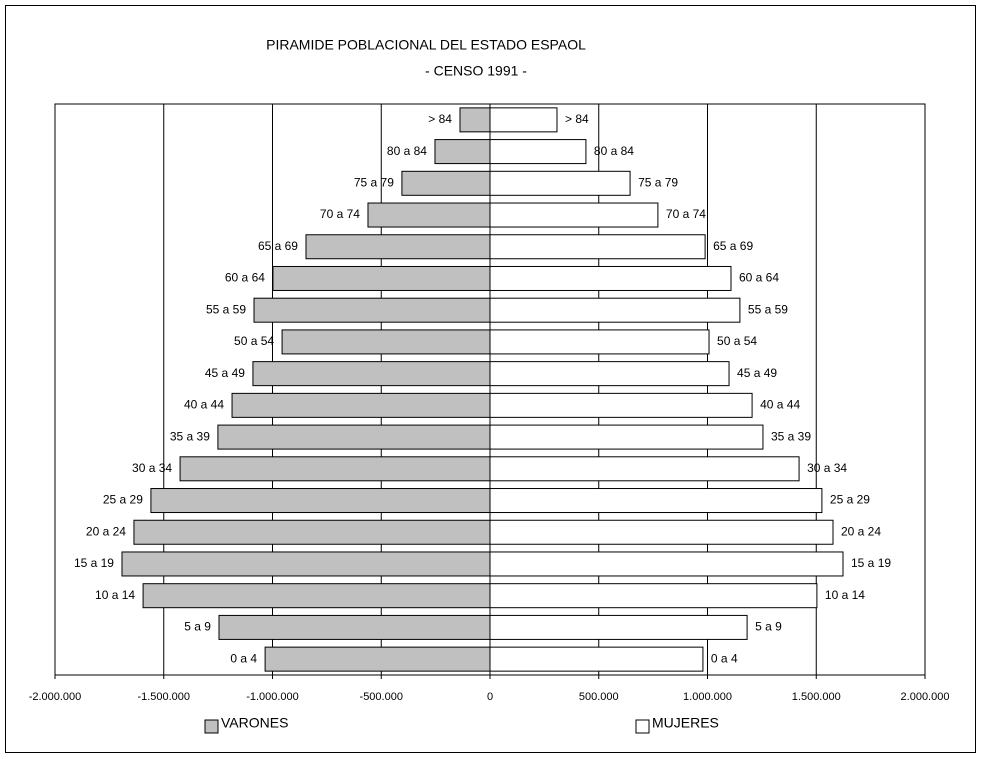 The width and height of the screenshot is (982, 759). What do you see at coordinates (163, 697) in the screenshot?
I see `x-tick-label: -1.500.000` at bounding box center [163, 697].